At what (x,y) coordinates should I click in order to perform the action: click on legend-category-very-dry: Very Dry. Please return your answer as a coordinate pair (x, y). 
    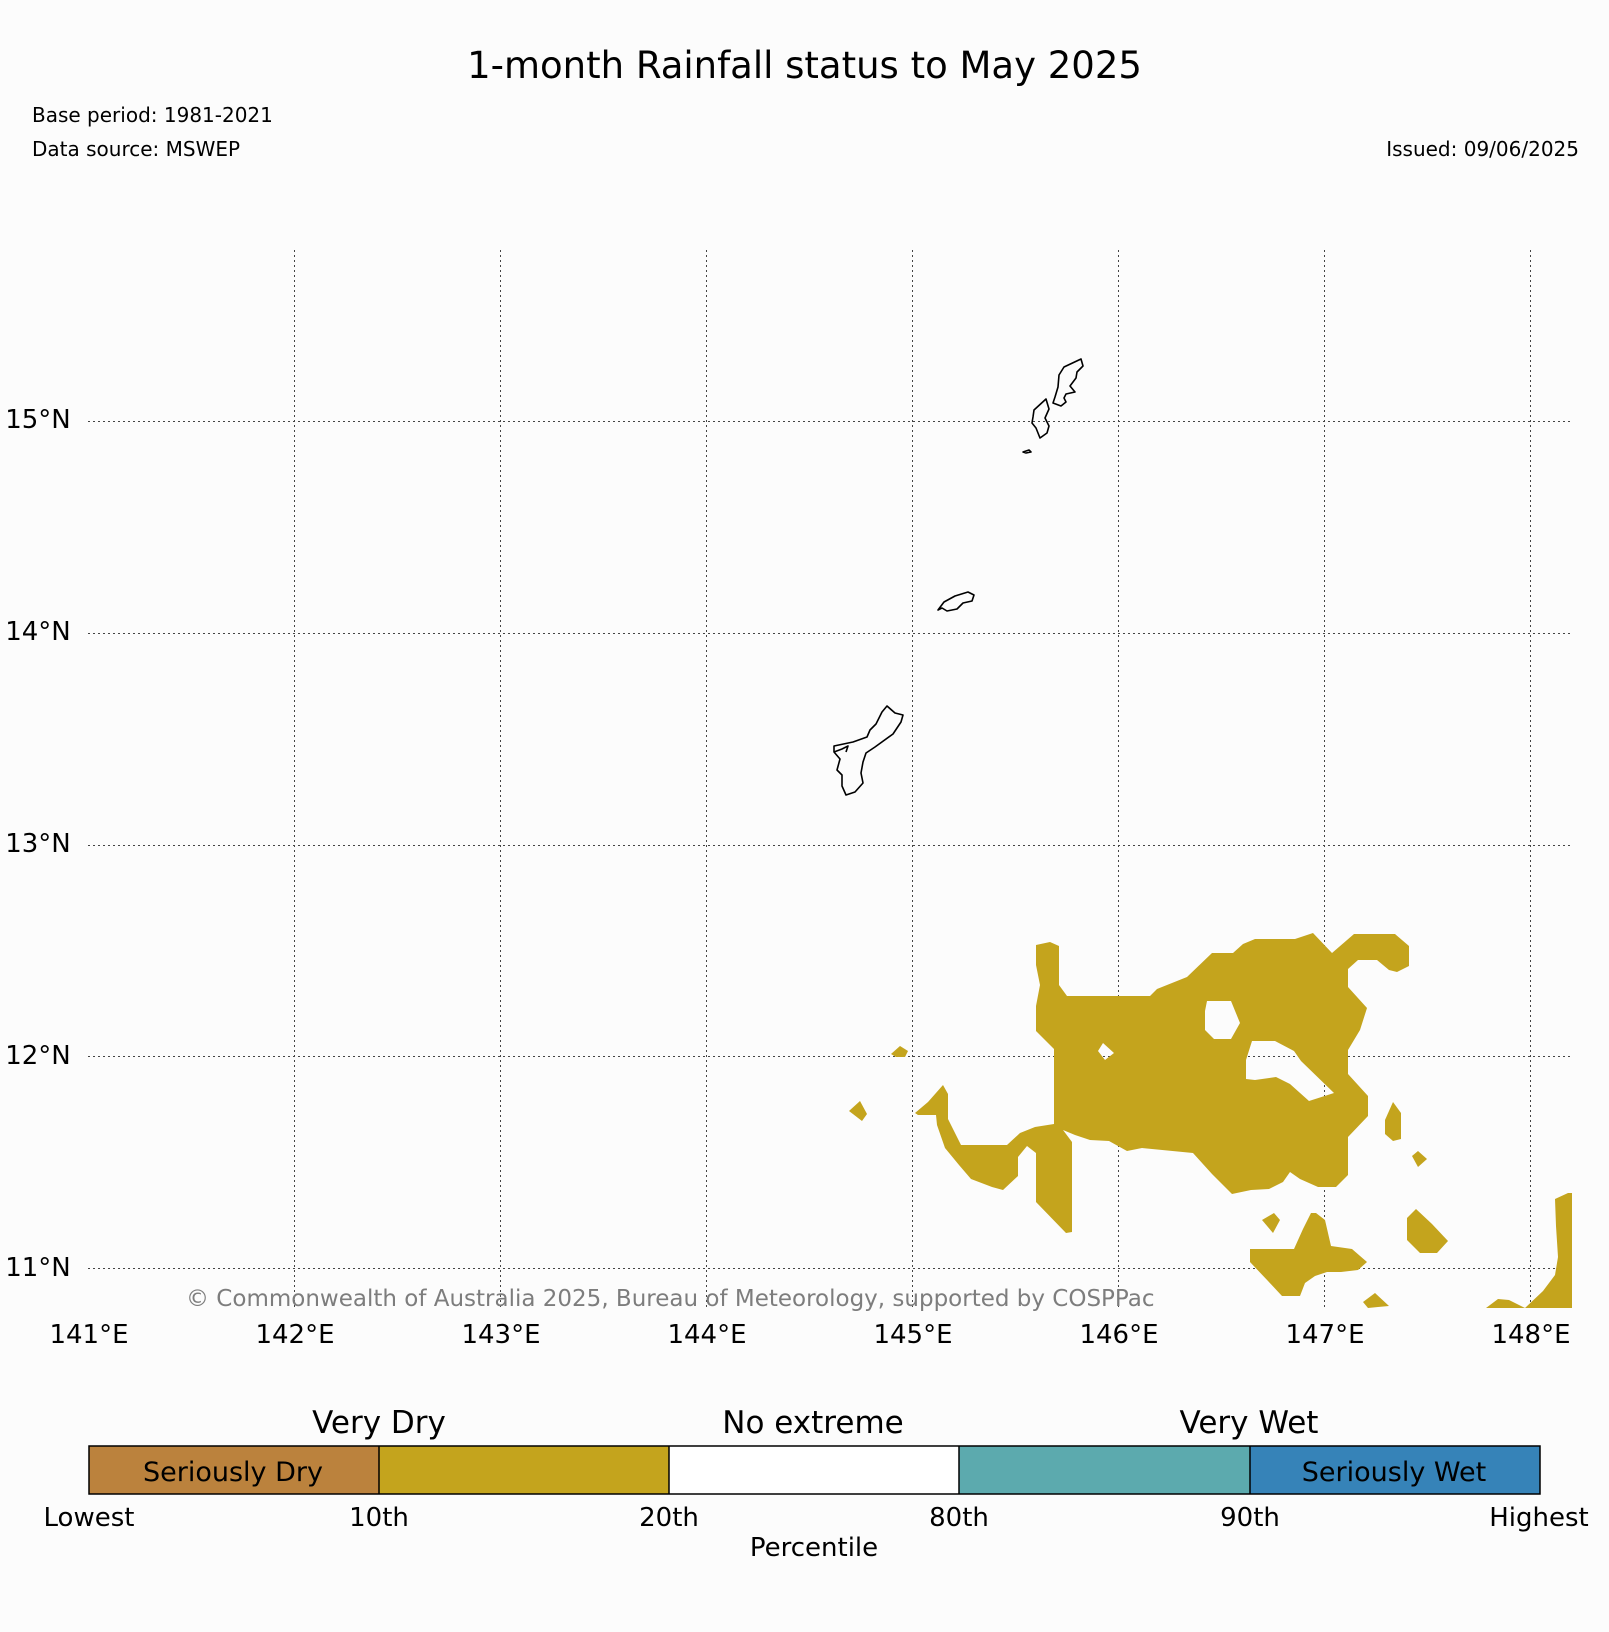
    Looking at the image, I should click on (379, 1423).